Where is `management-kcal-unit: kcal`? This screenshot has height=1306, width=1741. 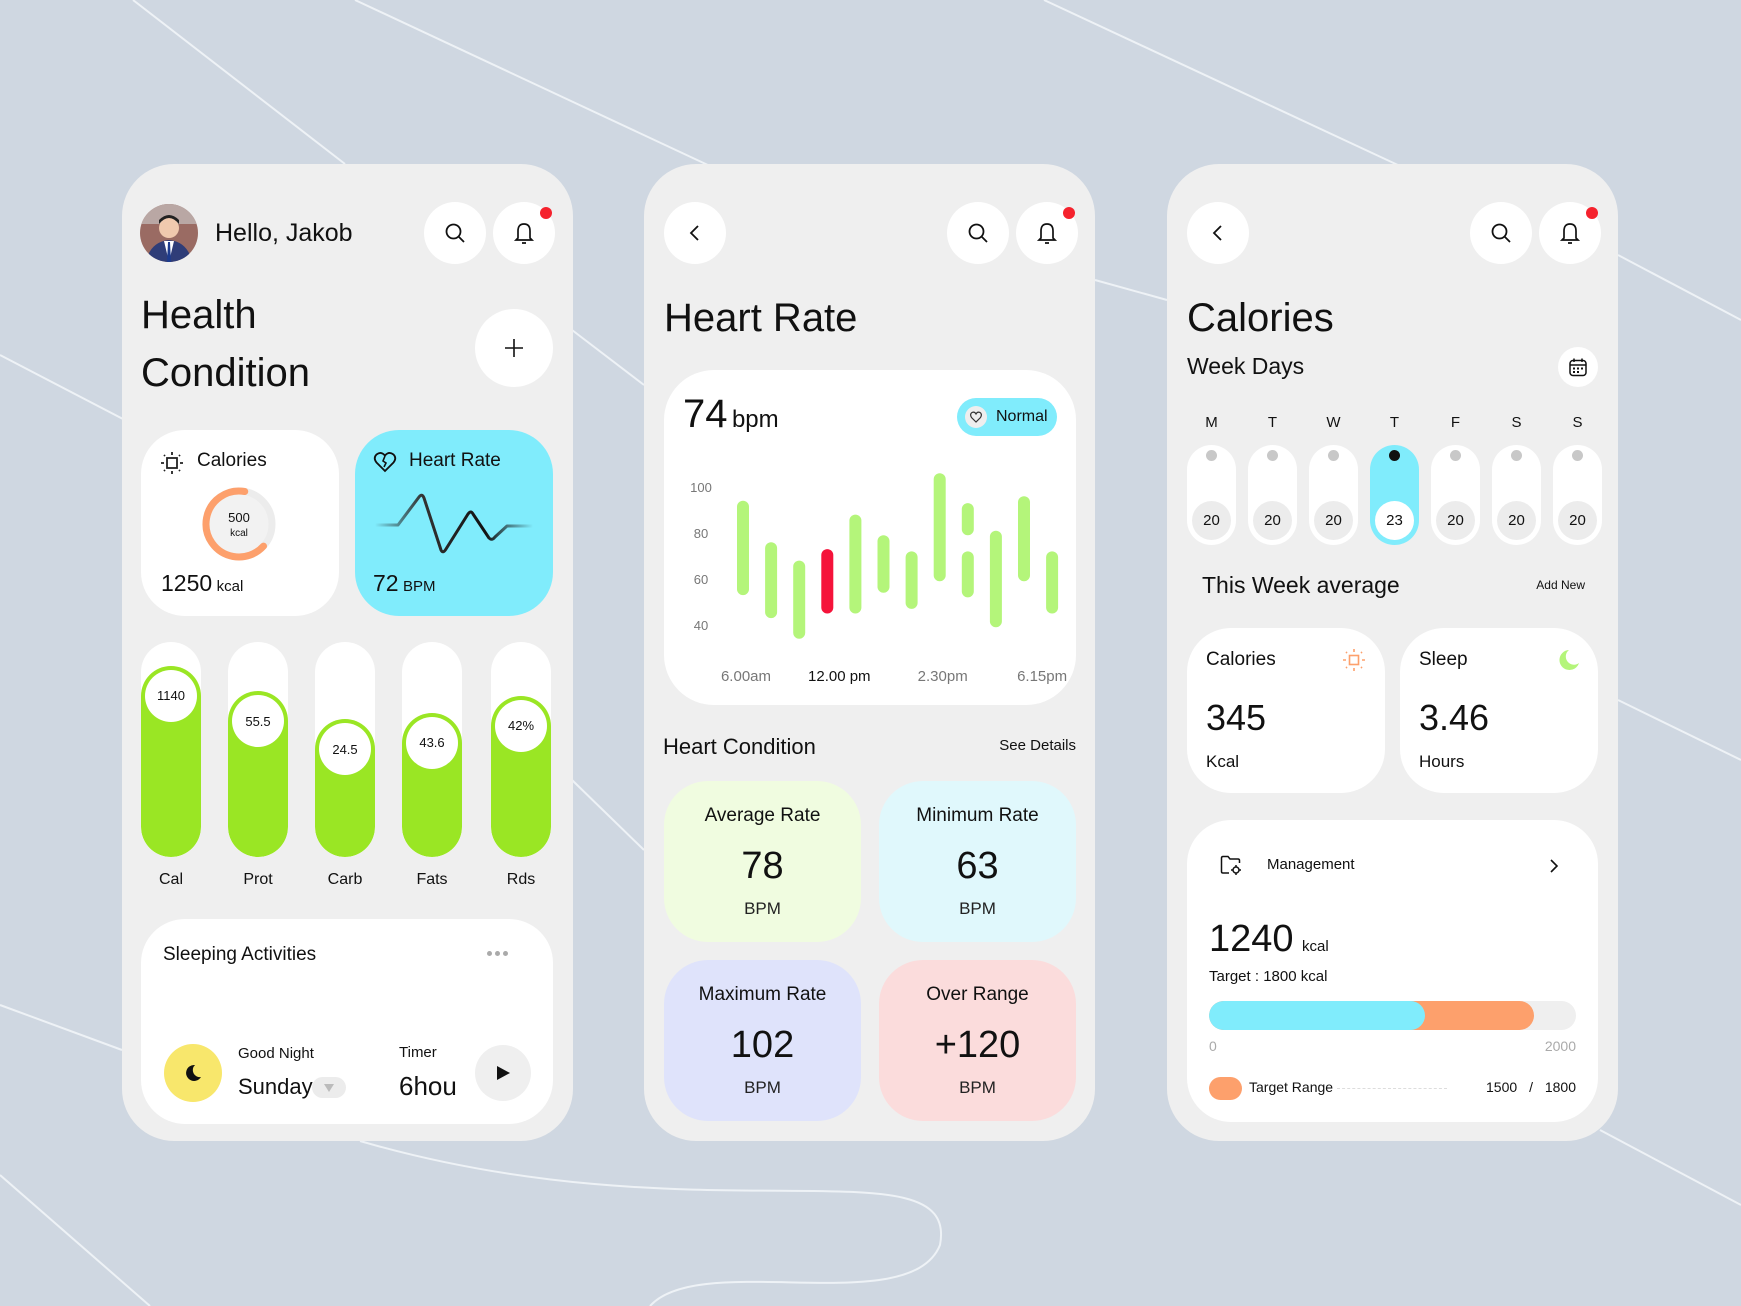
management-kcal-unit: kcal is located at coordinates (1315, 946).